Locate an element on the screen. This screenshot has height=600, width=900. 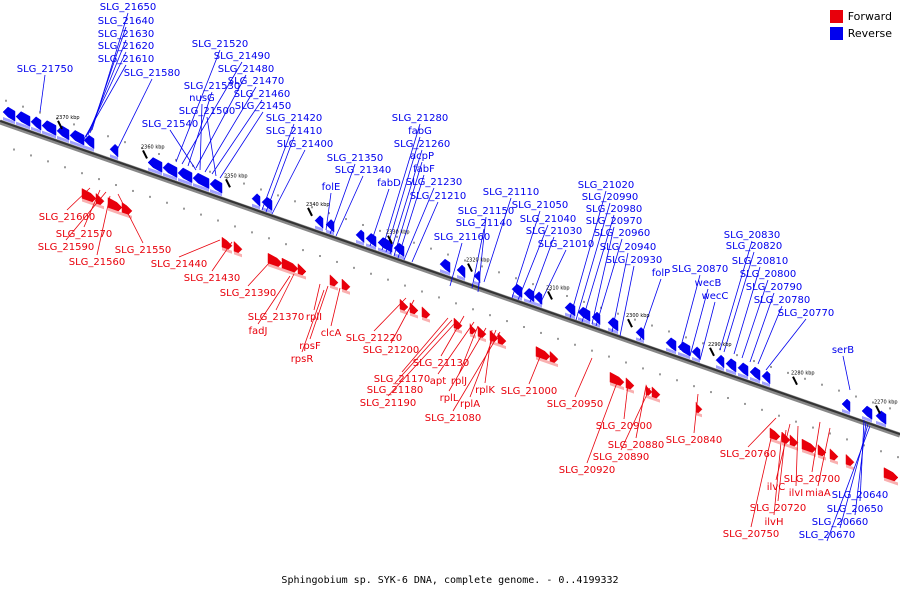
reverse-gene-label: SLG_21500 is located at coordinates (207, 111).